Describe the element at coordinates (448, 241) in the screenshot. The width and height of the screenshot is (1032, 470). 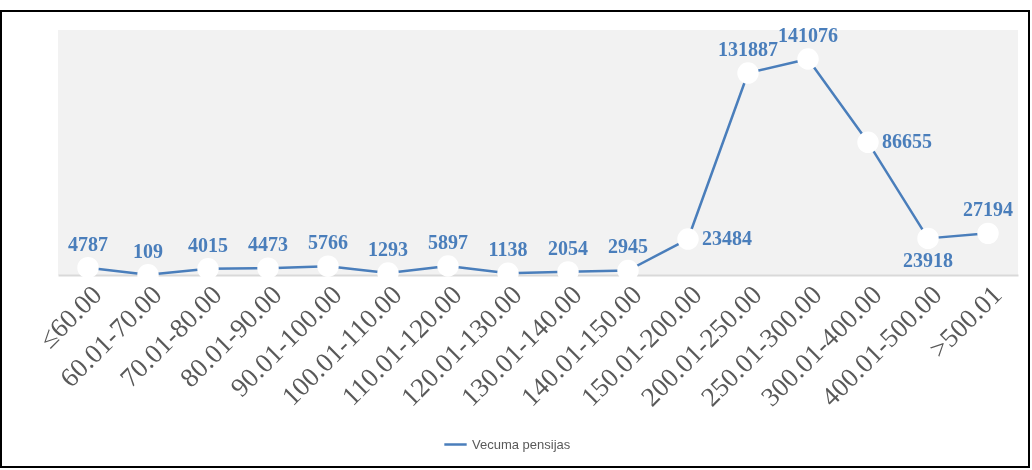
I see `data-label: 5897` at that location.